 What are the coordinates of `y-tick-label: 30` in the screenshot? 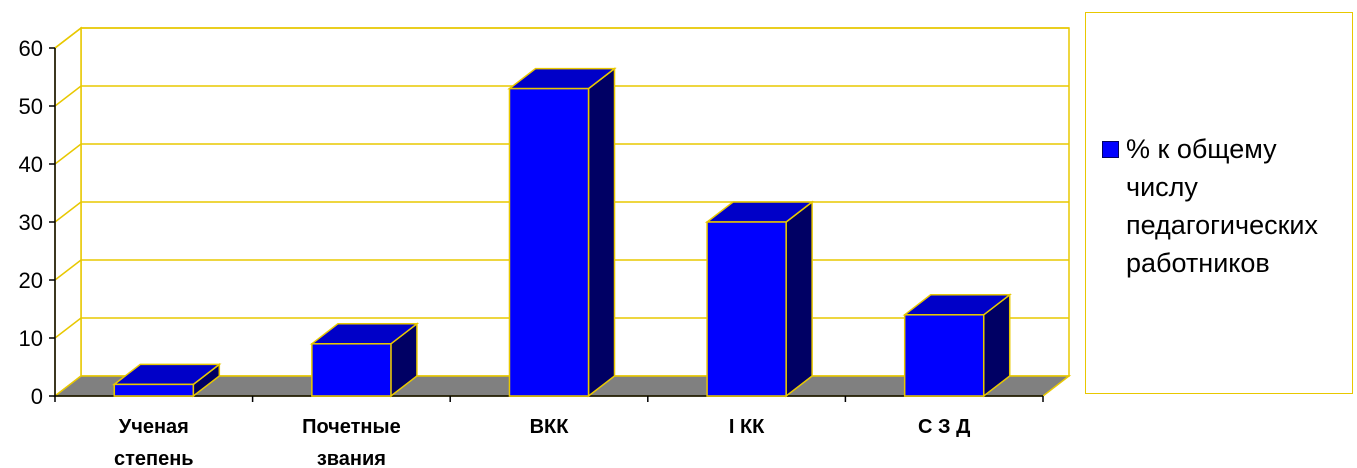 It's located at (31, 222).